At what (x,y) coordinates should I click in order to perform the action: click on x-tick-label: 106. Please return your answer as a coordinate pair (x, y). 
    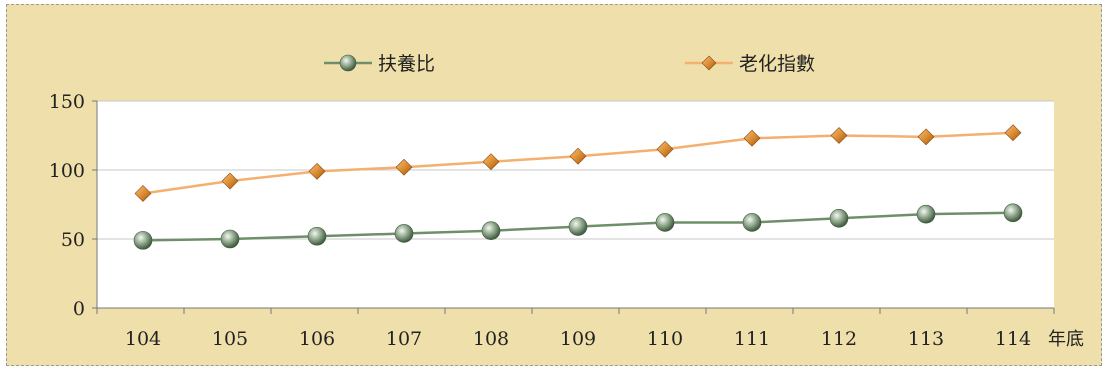
    Looking at the image, I should click on (317, 339).